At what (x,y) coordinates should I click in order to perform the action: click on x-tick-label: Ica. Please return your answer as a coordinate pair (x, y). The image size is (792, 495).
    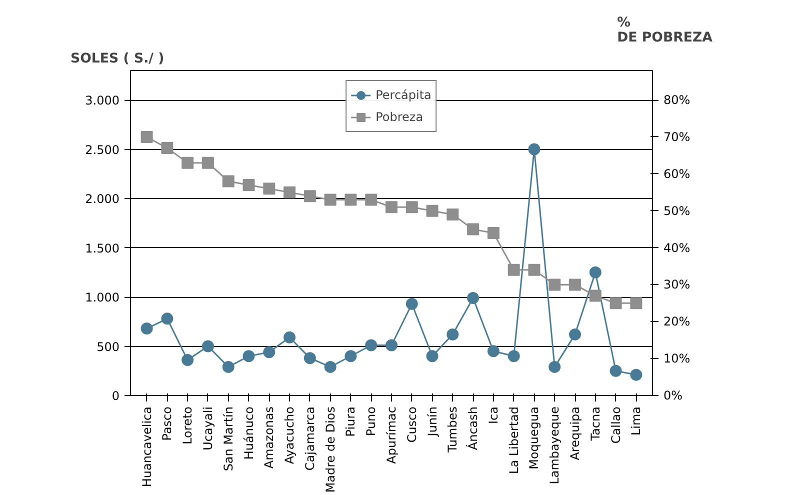
    Looking at the image, I should click on (493, 415).